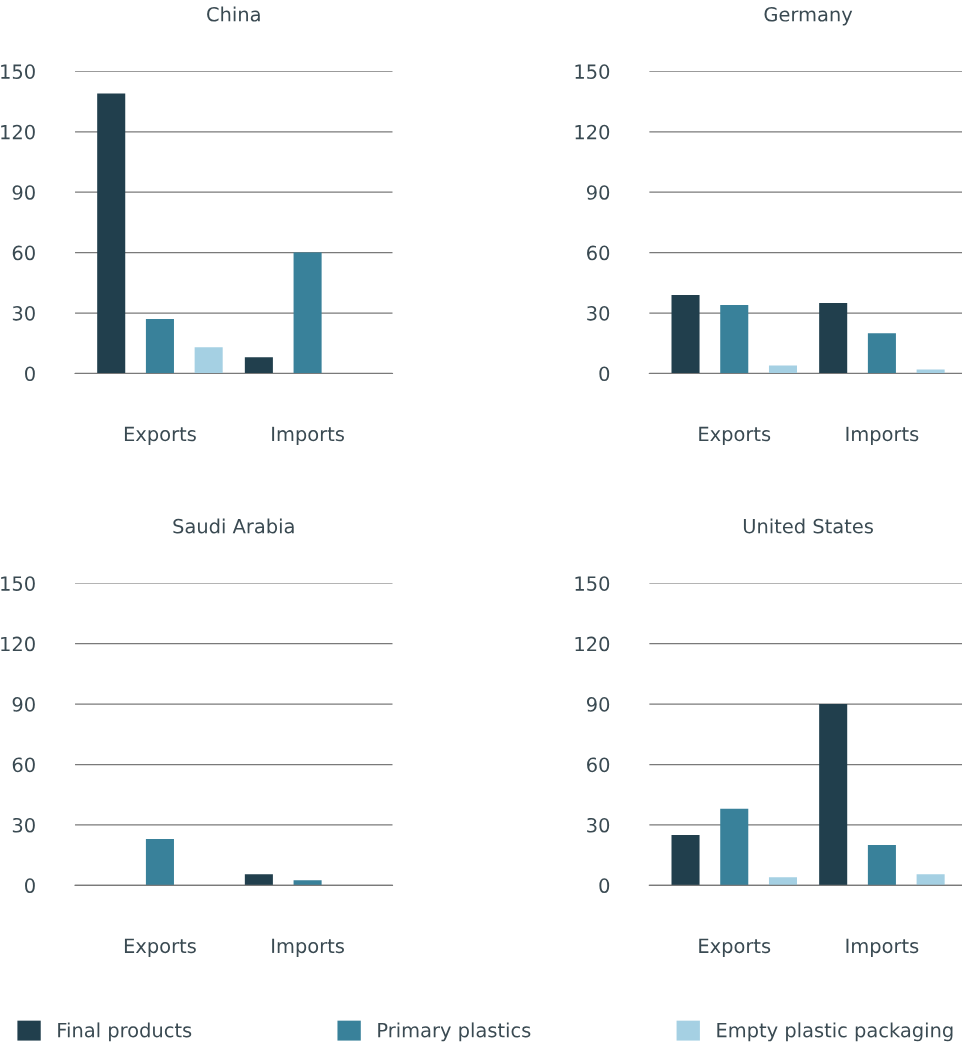 Image resolution: width=962 pixels, height=1049 pixels. Describe the element at coordinates (808, 16) in the screenshot. I see `chart-title: Germany` at that location.